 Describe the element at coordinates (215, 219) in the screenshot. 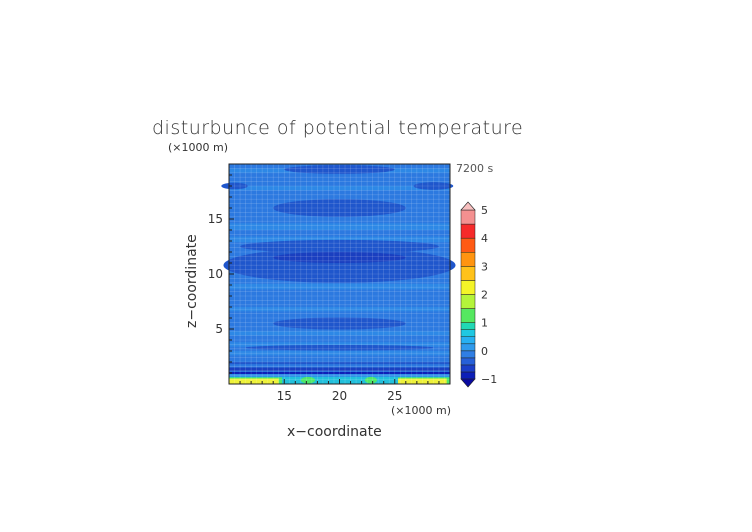

I see `y-tick-label: 15` at that location.